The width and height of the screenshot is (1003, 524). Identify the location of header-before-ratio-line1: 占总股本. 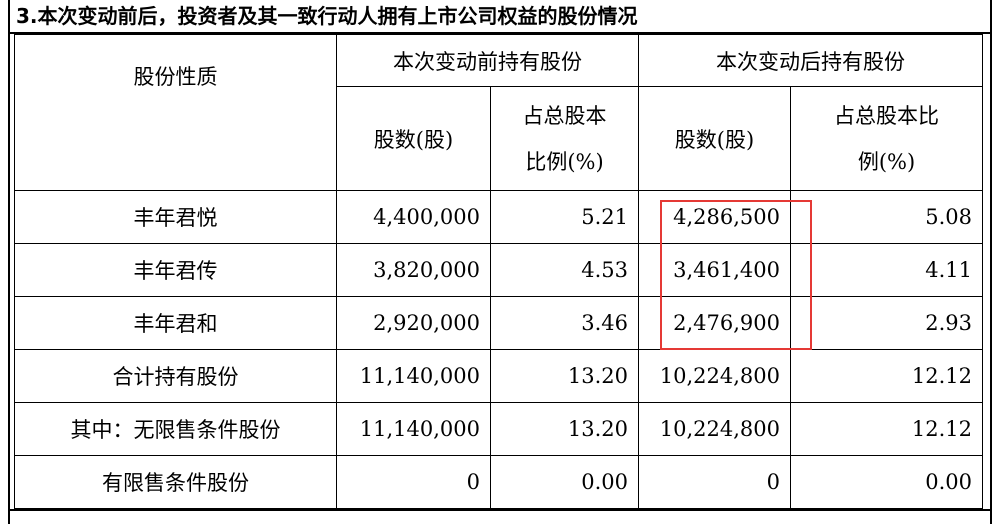
(564, 115).